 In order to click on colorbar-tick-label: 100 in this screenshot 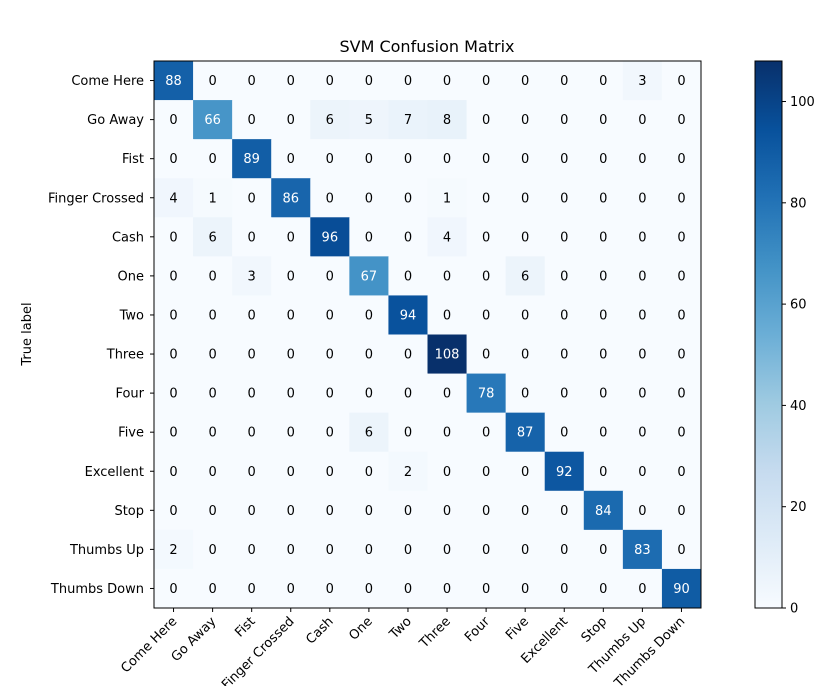, I will do `click(802, 102)`.